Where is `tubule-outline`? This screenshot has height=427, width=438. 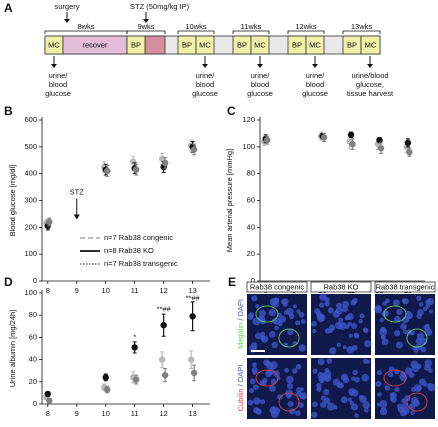 tubule-outline is located at coordinates (267, 314).